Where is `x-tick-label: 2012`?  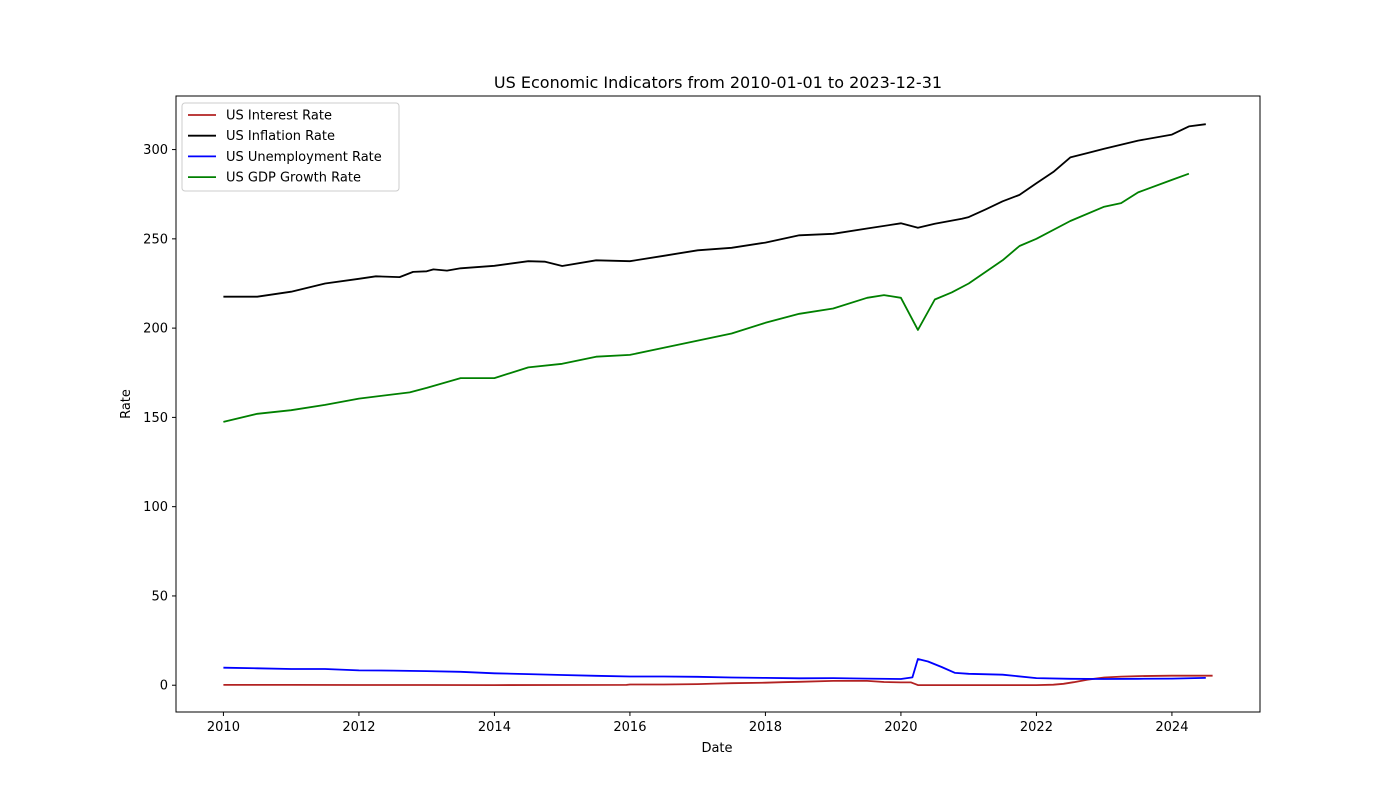 x-tick-label: 2012 is located at coordinates (358, 727).